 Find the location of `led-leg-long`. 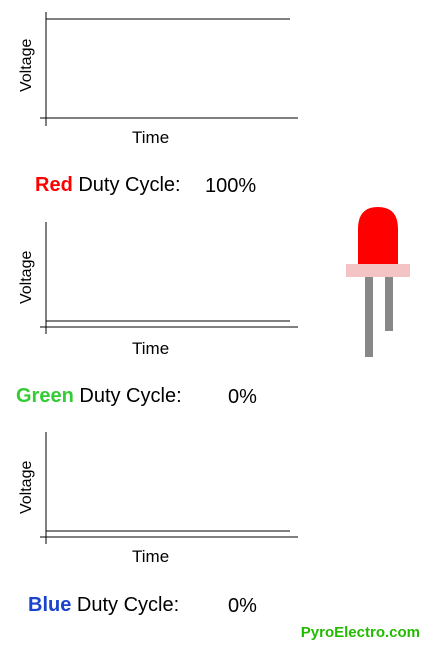

led-leg-long is located at coordinates (369, 317).